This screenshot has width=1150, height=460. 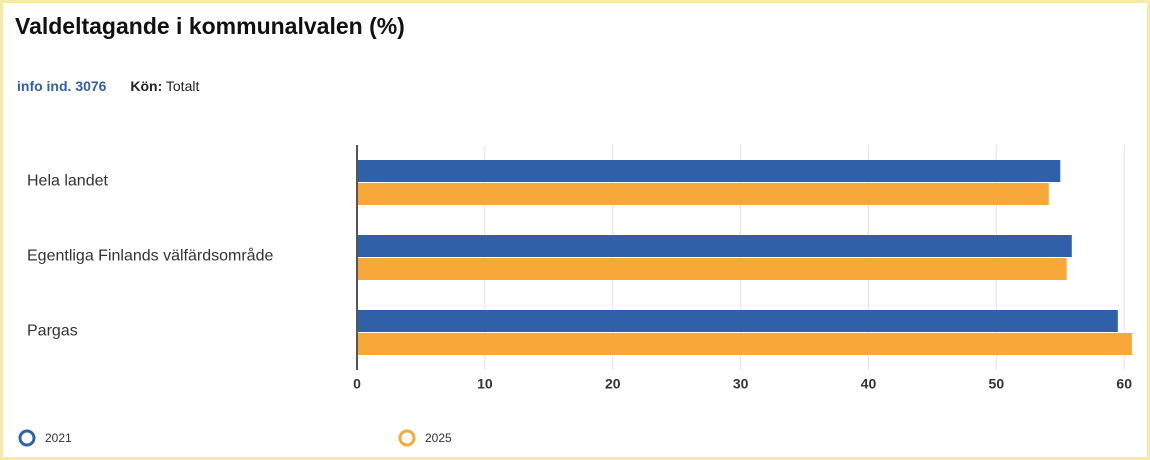 What do you see at coordinates (108, 86) in the screenshot?
I see `subtitle: info ind. 3076 Kön: Totalt` at bounding box center [108, 86].